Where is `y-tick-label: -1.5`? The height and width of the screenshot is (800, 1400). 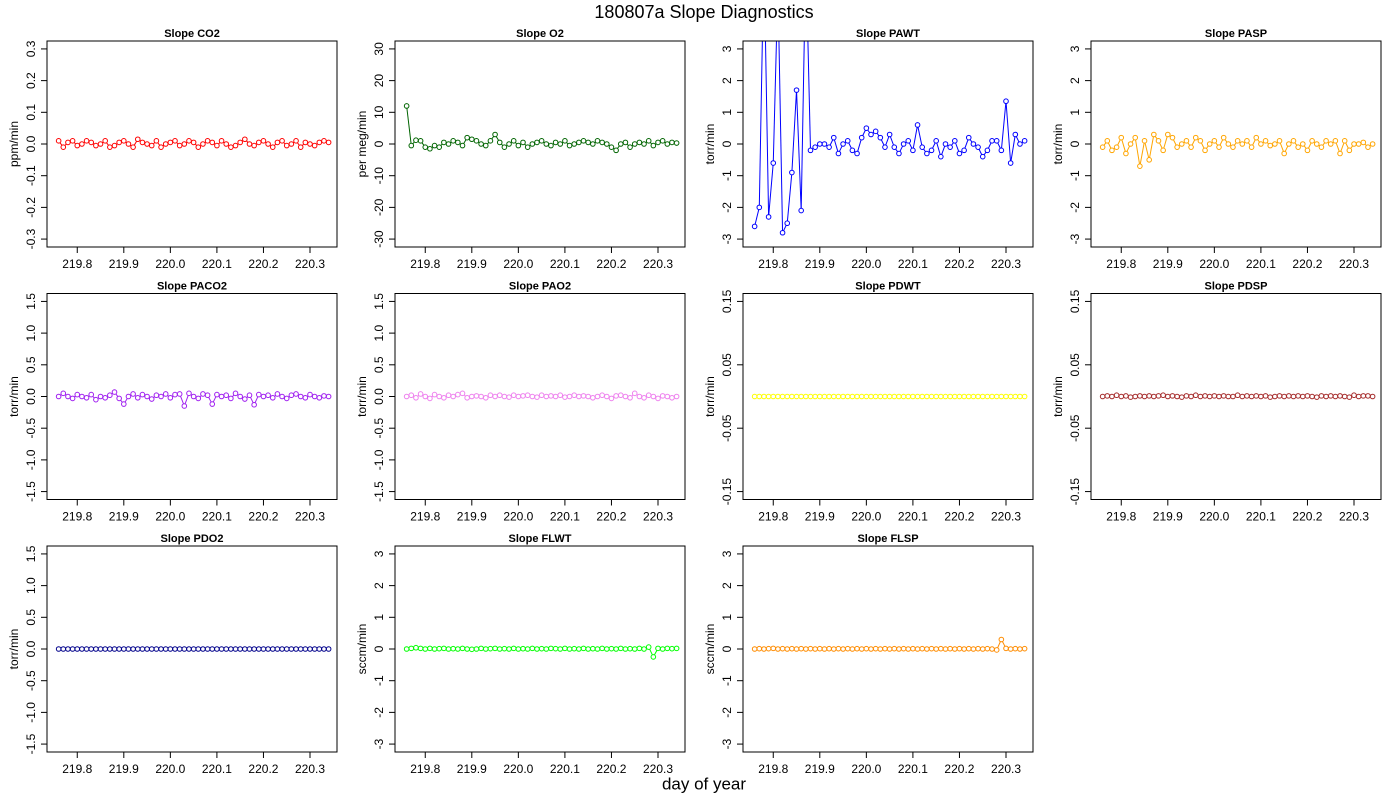
y-tick-label: -1.5 is located at coordinates (31, 743).